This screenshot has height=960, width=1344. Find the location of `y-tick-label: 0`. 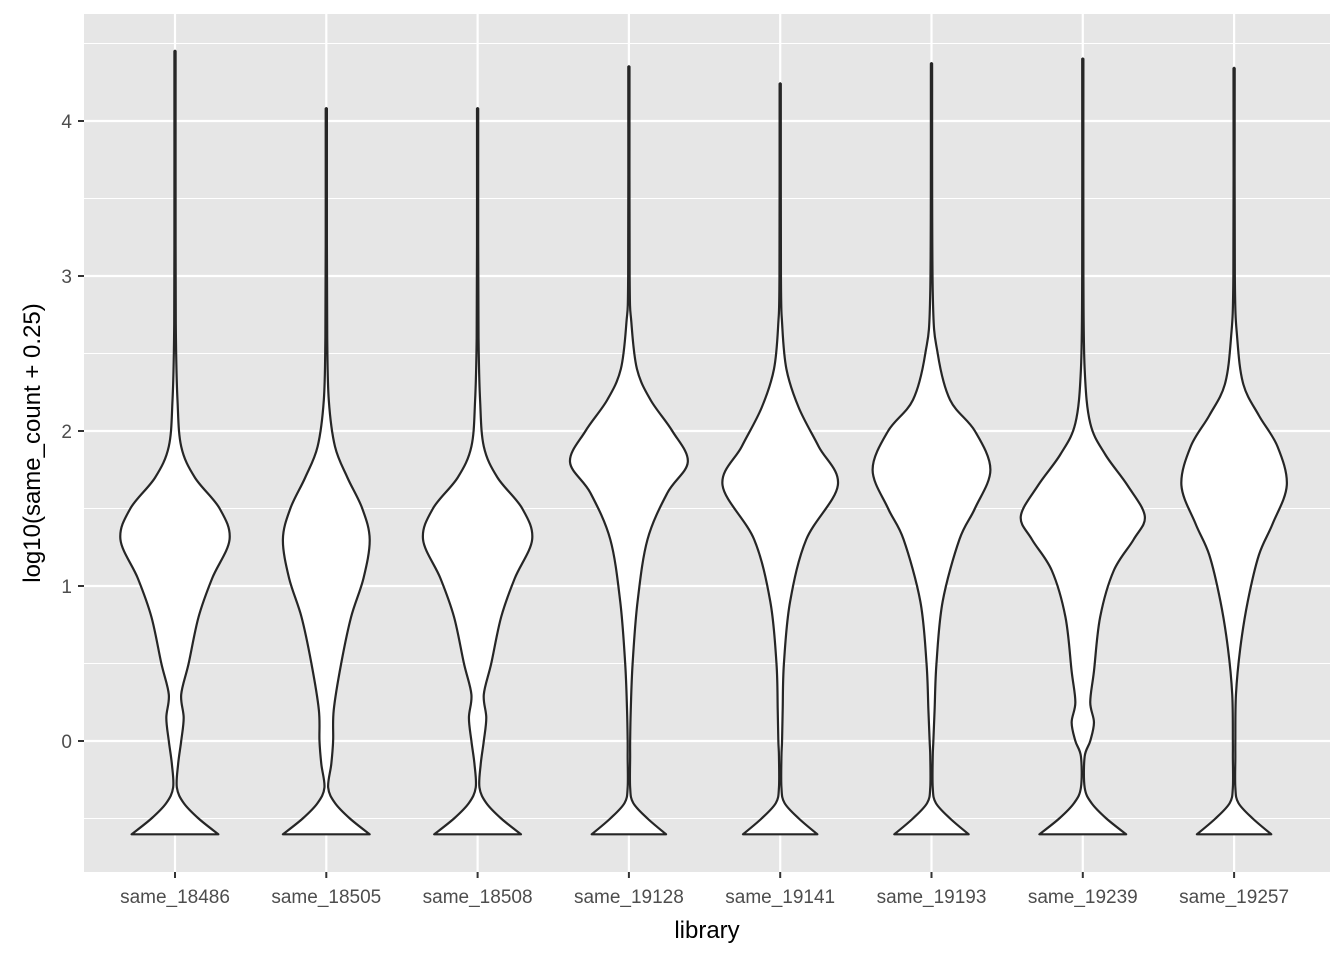

y-tick-label: 0 is located at coordinates (66, 742).